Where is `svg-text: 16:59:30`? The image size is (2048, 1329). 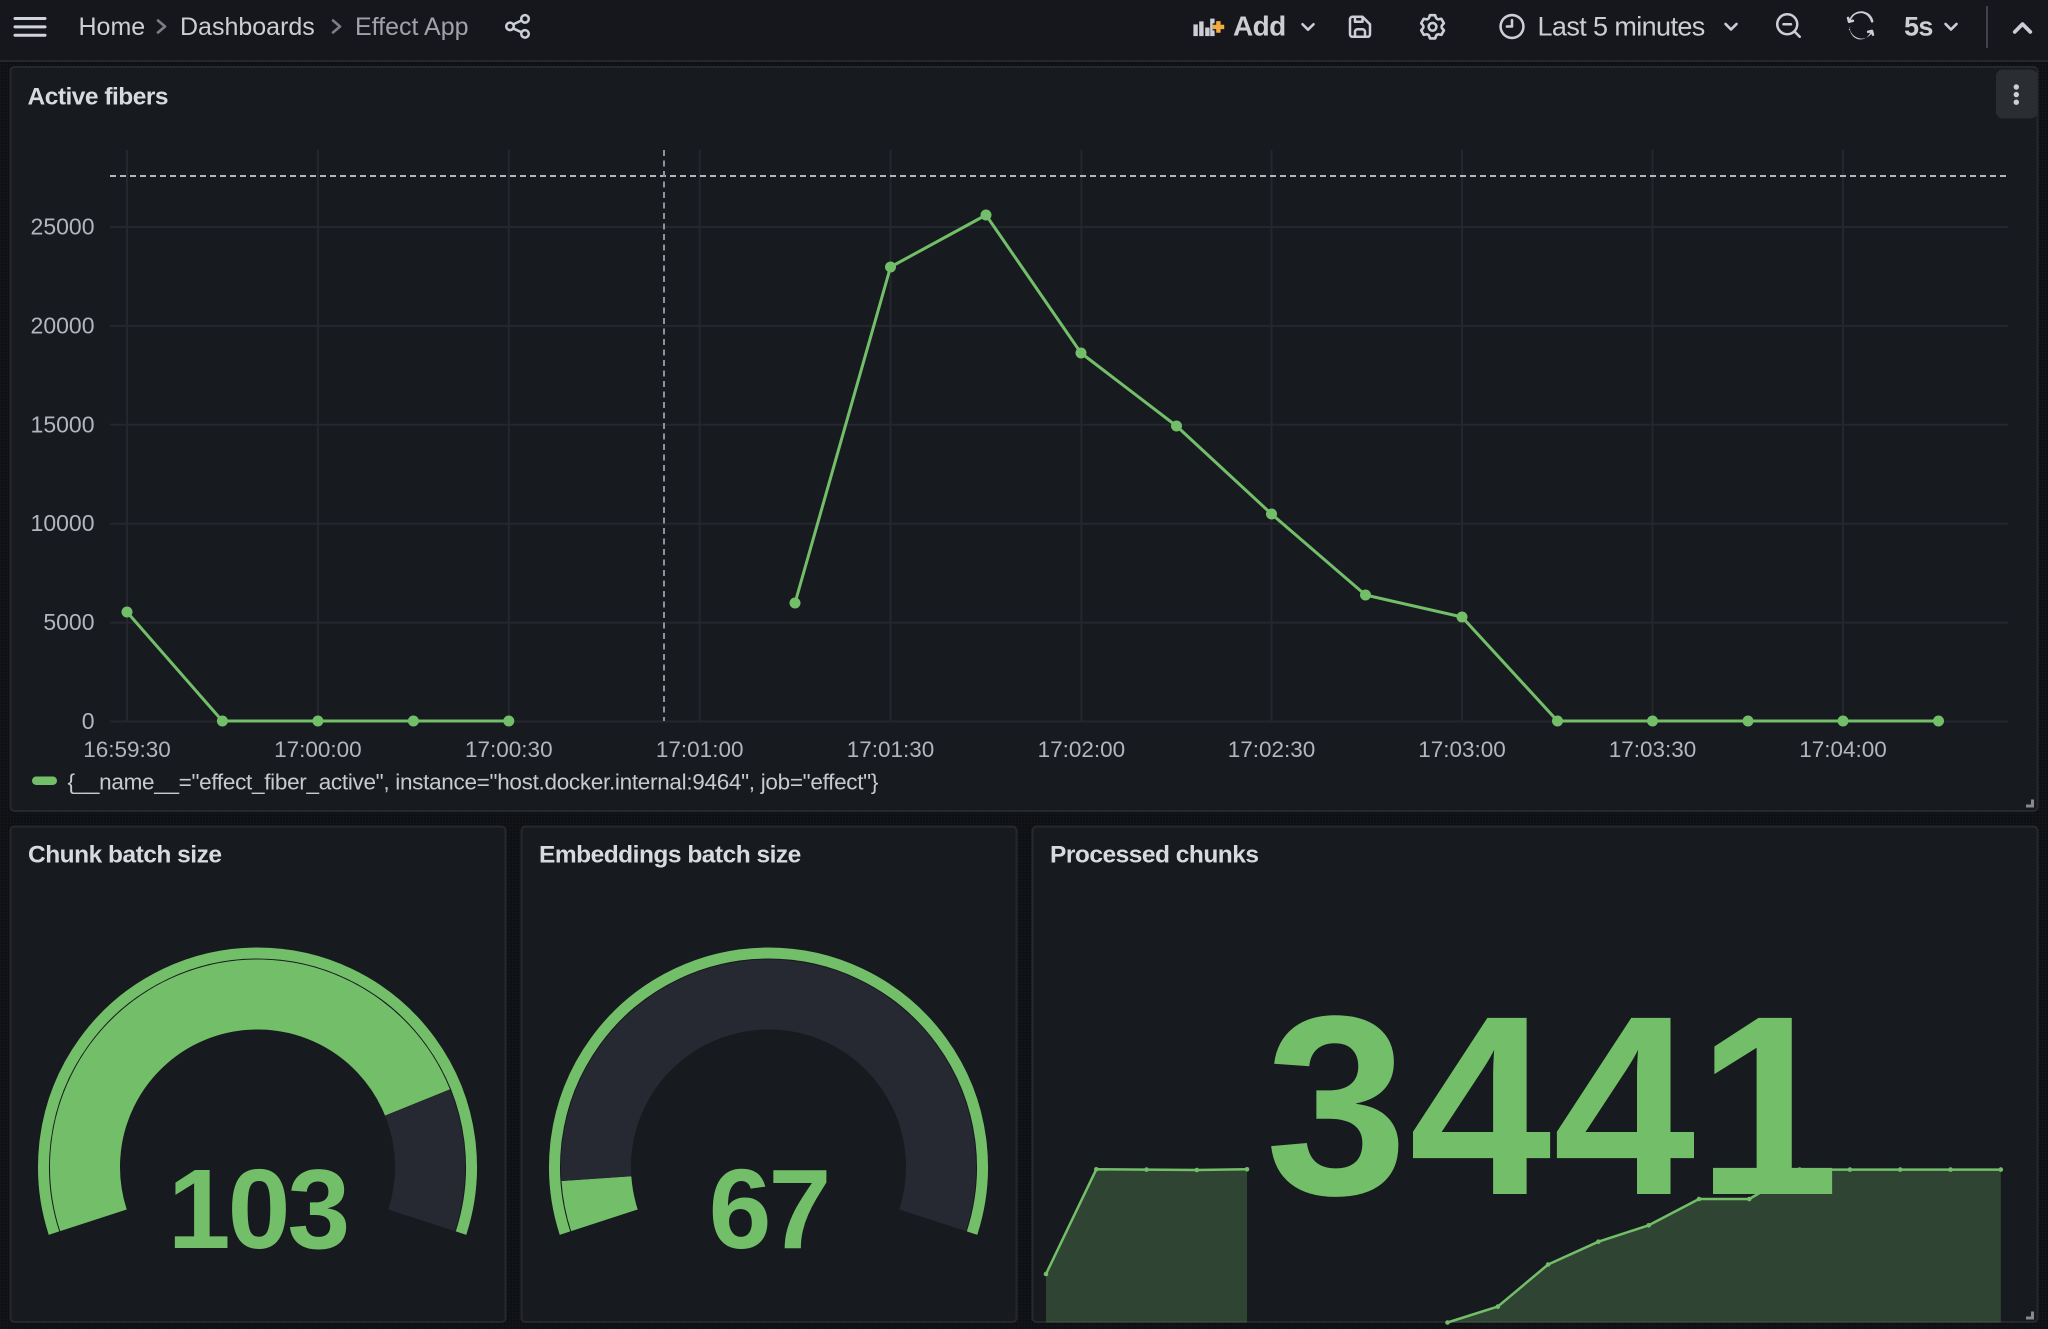
svg-text: 16:59:30 is located at coordinates (127, 749).